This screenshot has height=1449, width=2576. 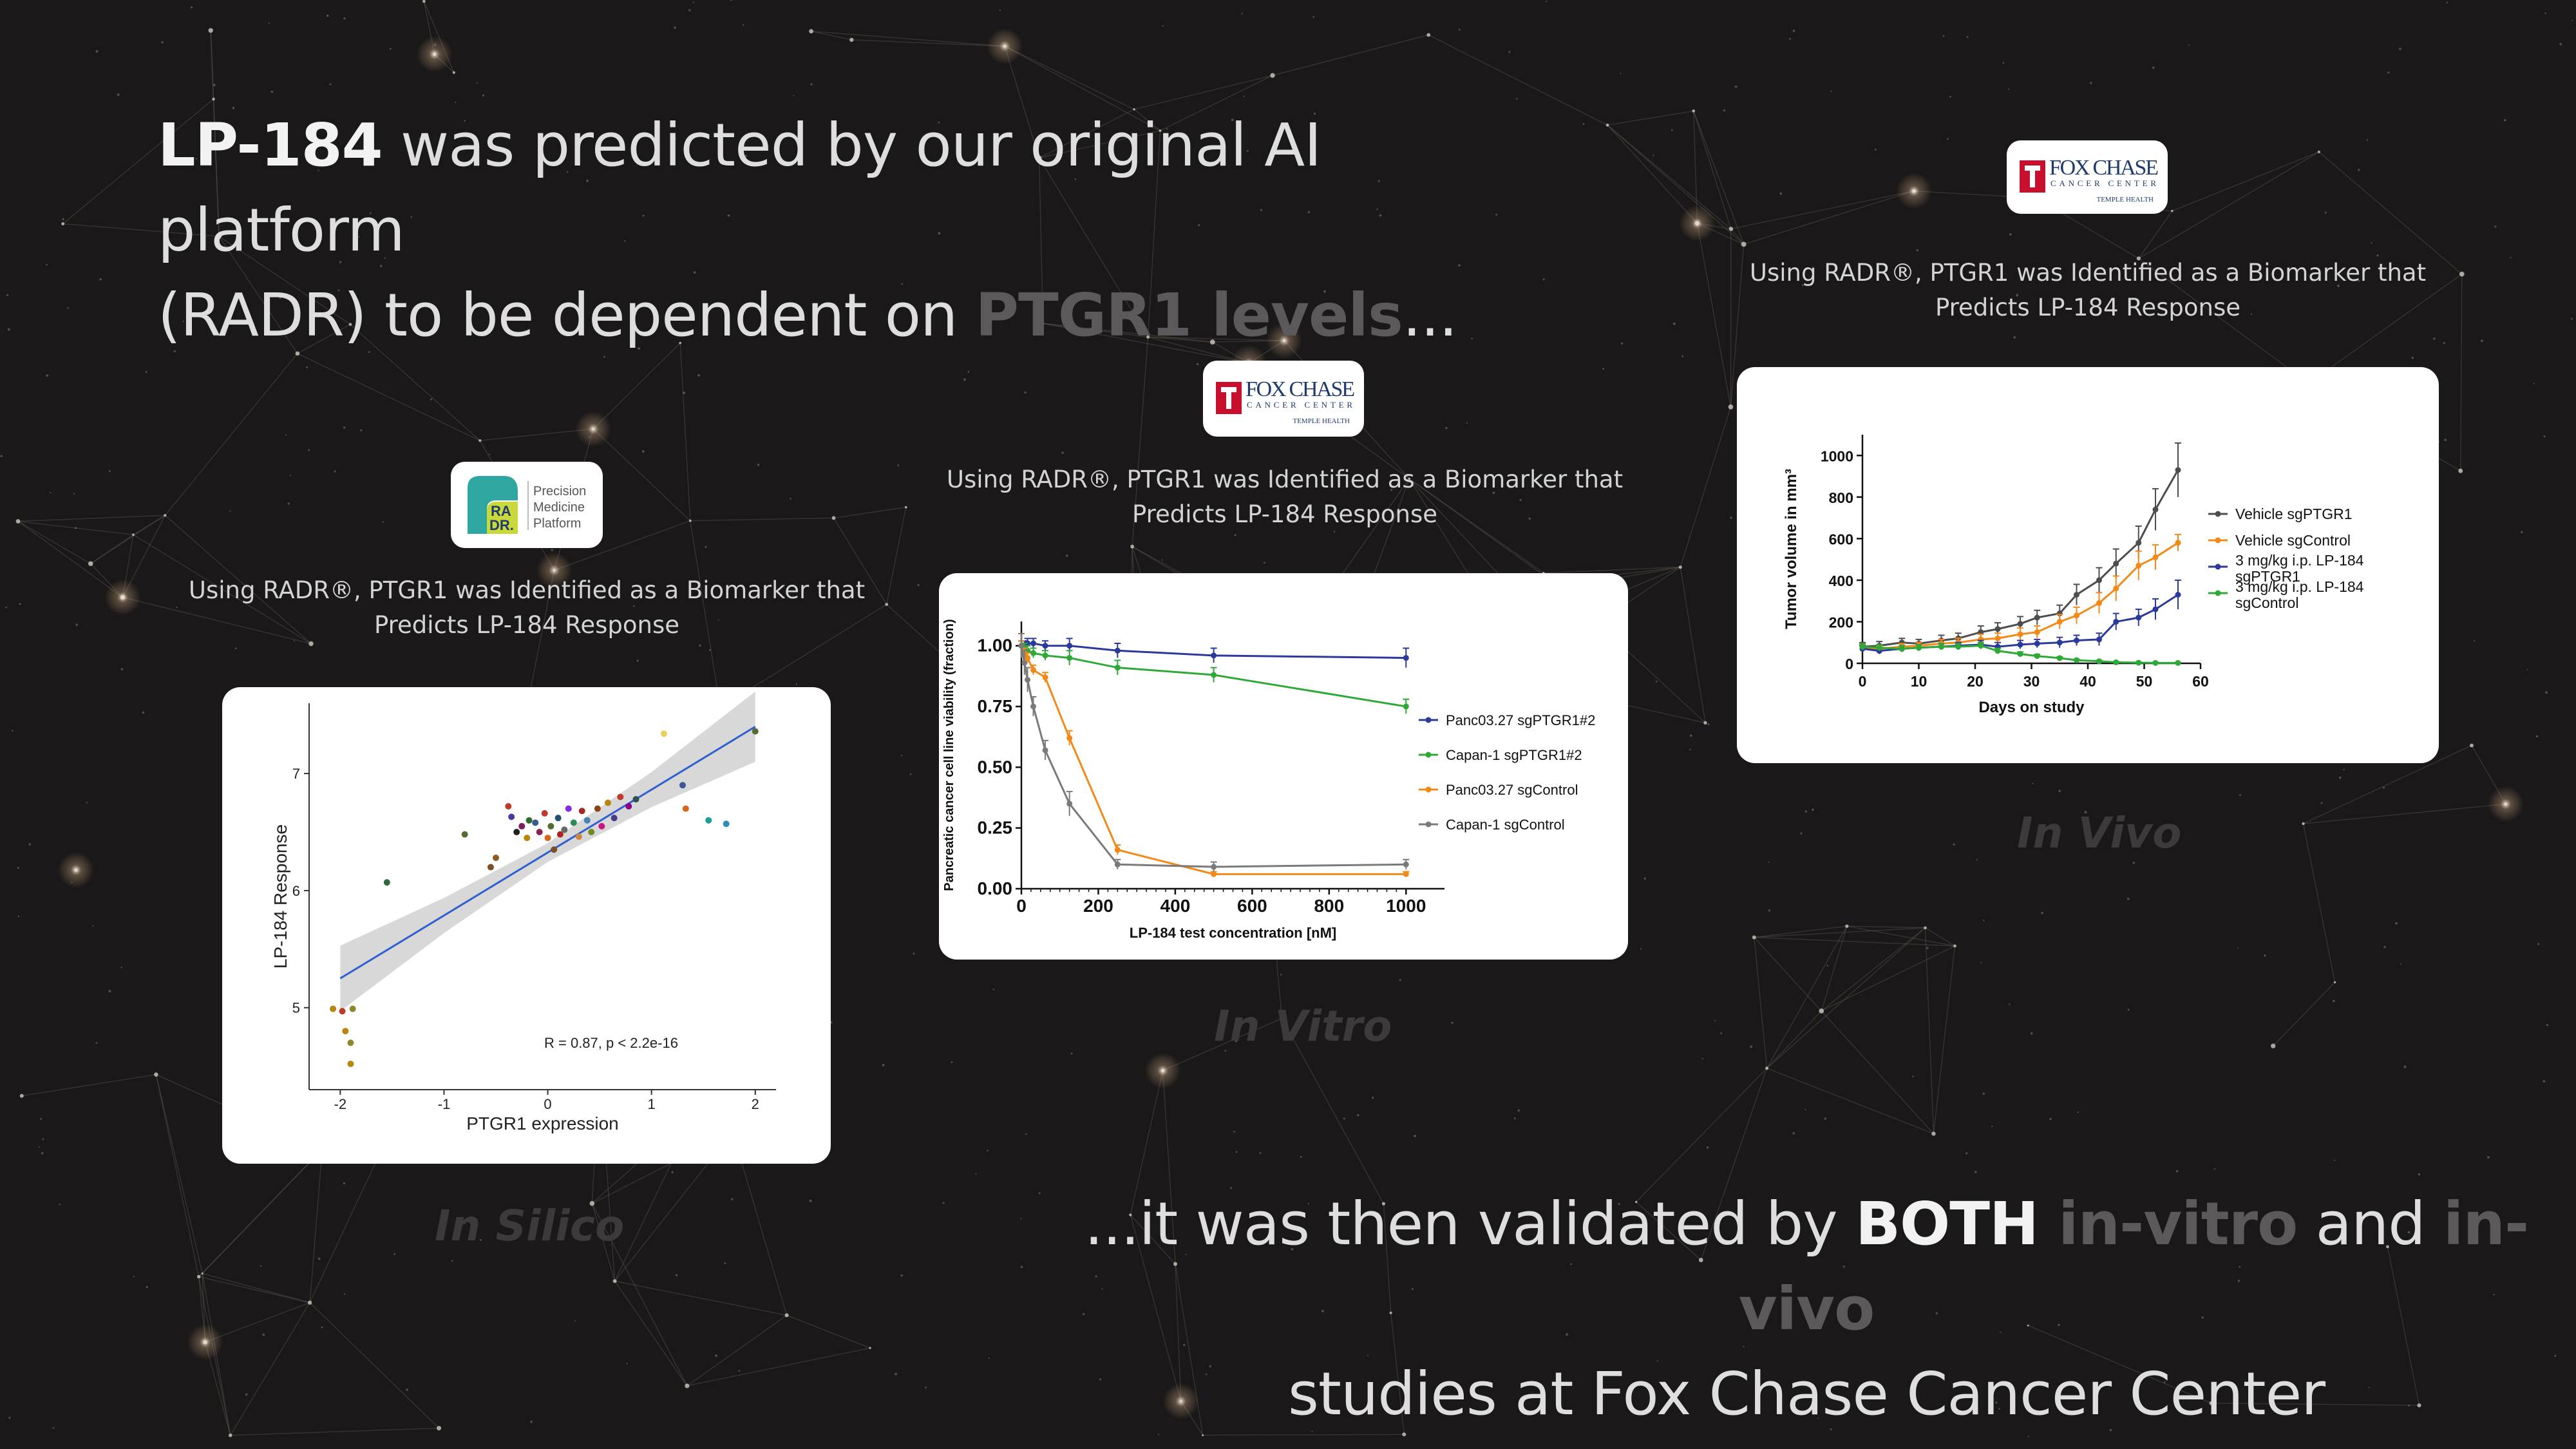 What do you see at coordinates (2218, 593) in the screenshot?
I see `legend-marker` at bounding box center [2218, 593].